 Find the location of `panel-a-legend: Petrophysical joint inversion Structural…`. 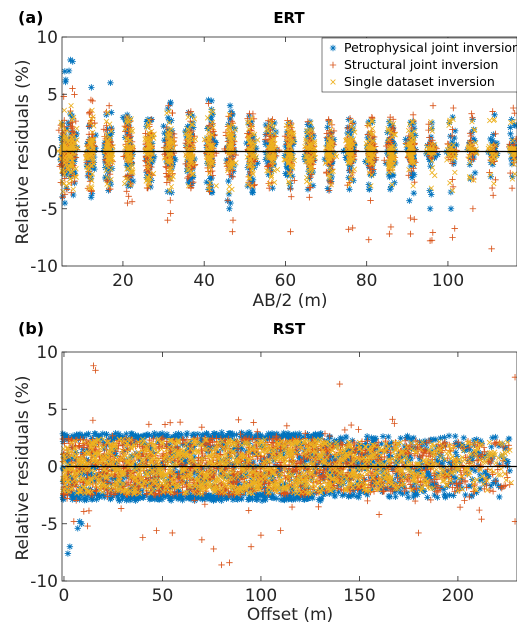

panel-a-legend: Petrophysical joint inversion Structural… is located at coordinates (419, 65).